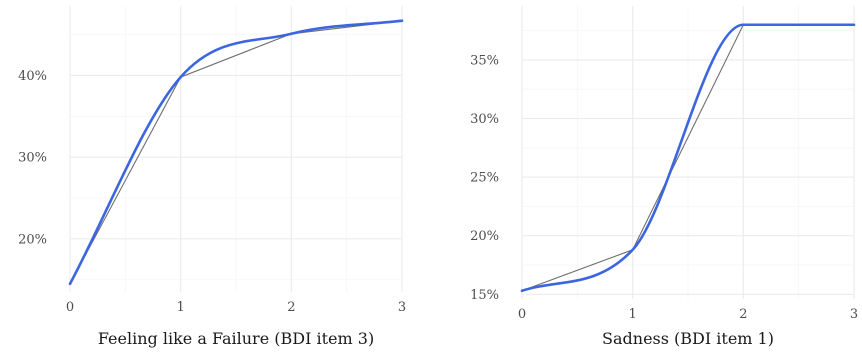  What do you see at coordinates (484, 178) in the screenshot?
I see `y-tick-label: 25%` at bounding box center [484, 178].